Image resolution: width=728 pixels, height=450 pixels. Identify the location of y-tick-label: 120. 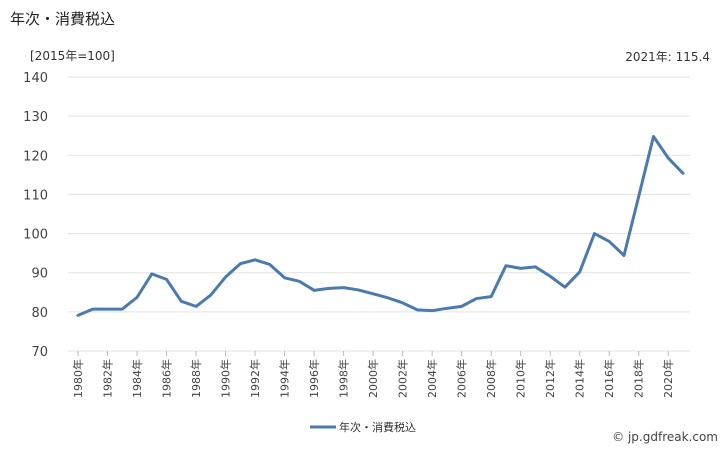
(35, 156).